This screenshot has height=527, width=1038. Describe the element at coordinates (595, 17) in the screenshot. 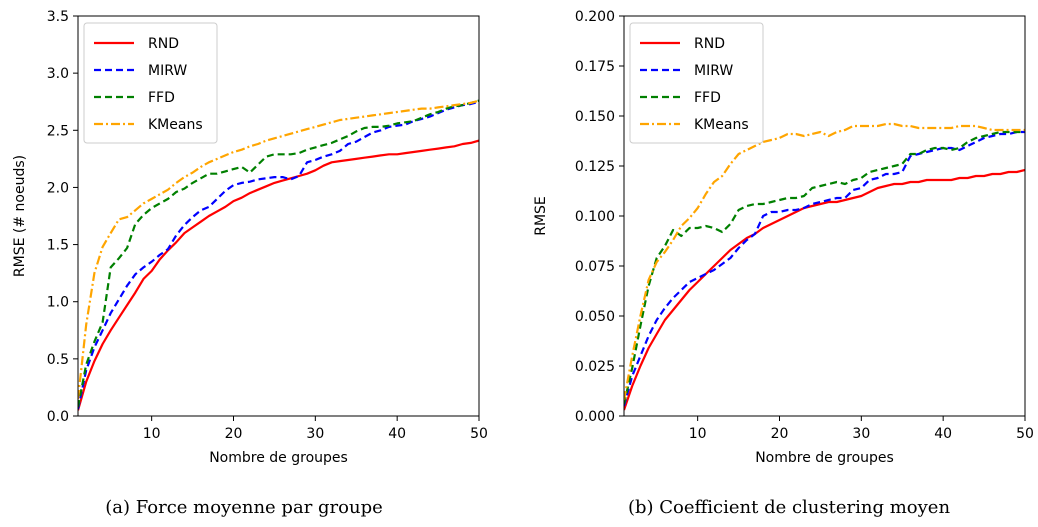

I see `y-tick-label: 0.200` at that location.